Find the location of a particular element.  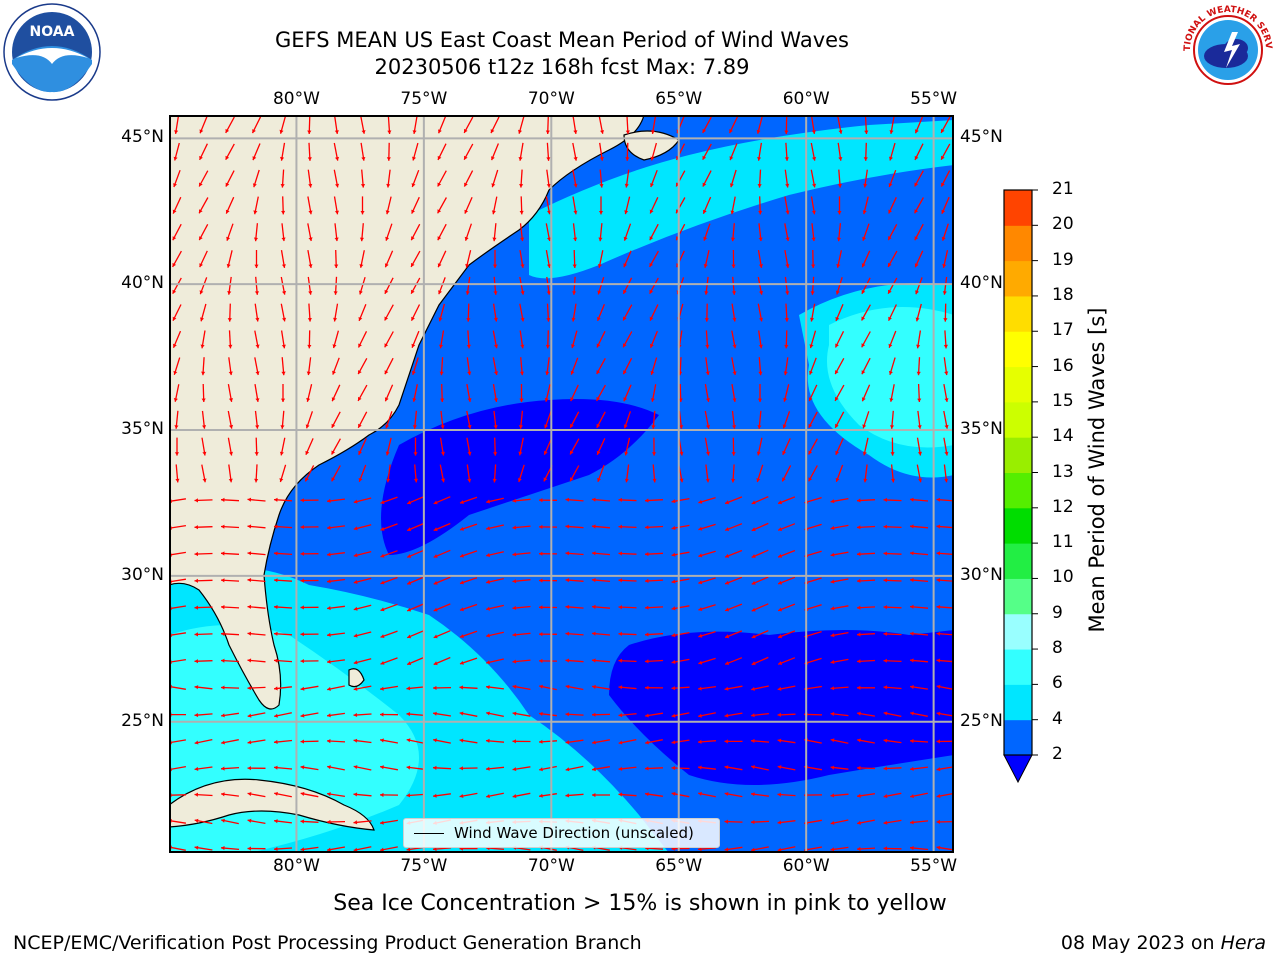

lat-label-right: 35°N is located at coordinates (981, 429).